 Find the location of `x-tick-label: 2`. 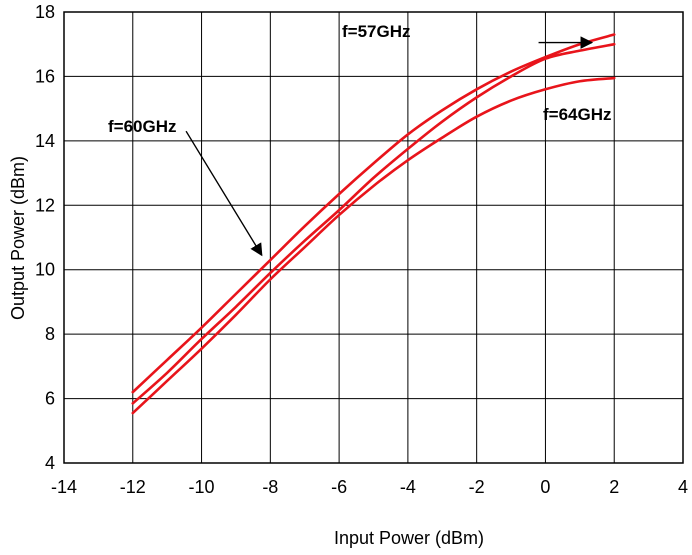

x-tick-label: 2 is located at coordinates (614, 487).